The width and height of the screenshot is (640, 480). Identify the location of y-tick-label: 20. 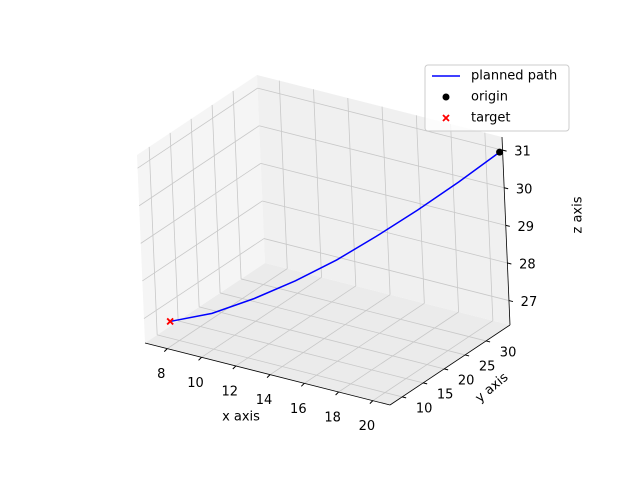
(466, 380).